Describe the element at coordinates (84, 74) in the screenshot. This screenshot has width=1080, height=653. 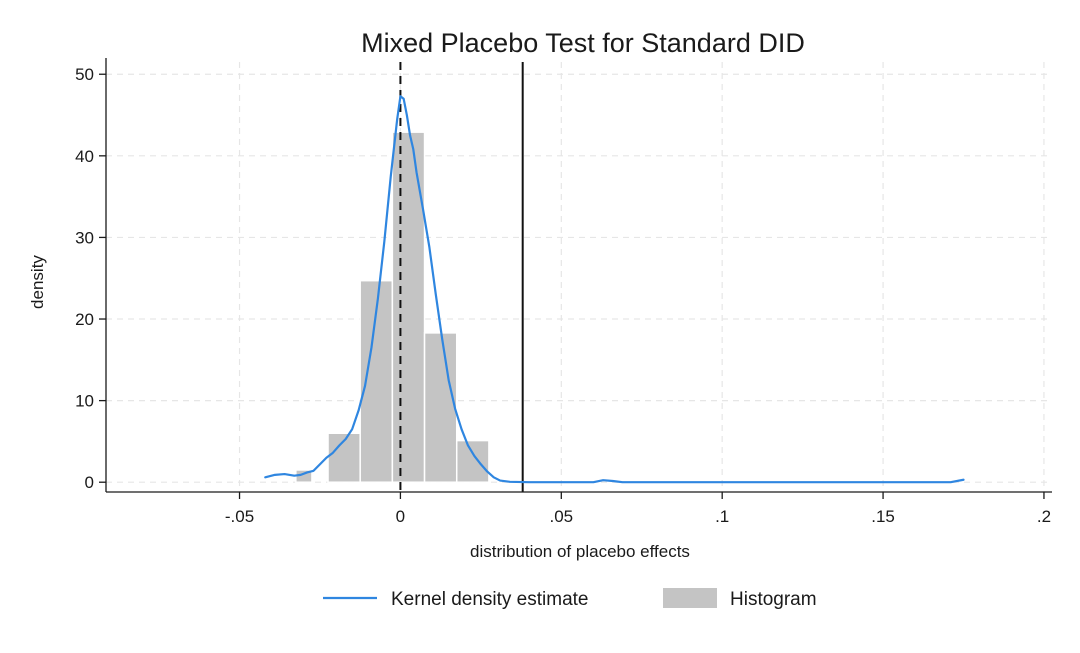
I see `y-tick-label: 50` at that location.